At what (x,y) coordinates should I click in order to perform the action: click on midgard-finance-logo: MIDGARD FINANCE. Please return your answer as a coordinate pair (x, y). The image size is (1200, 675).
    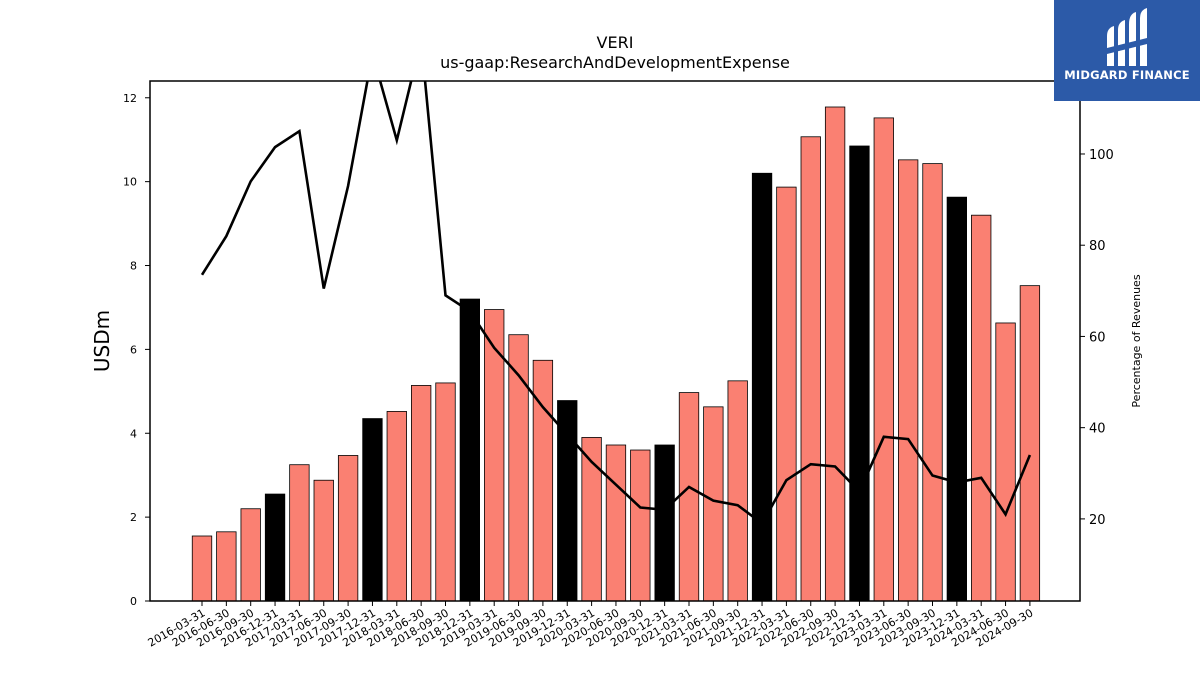
    Looking at the image, I should click on (1127, 50).